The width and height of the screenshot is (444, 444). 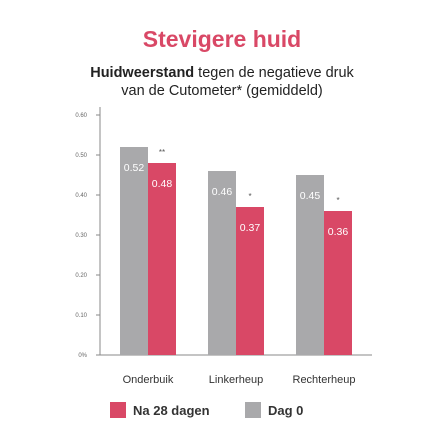 What do you see at coordinates (134, 168) in the screenshot?
I see `data-label: 0.52` at bounding box center [134, 168].